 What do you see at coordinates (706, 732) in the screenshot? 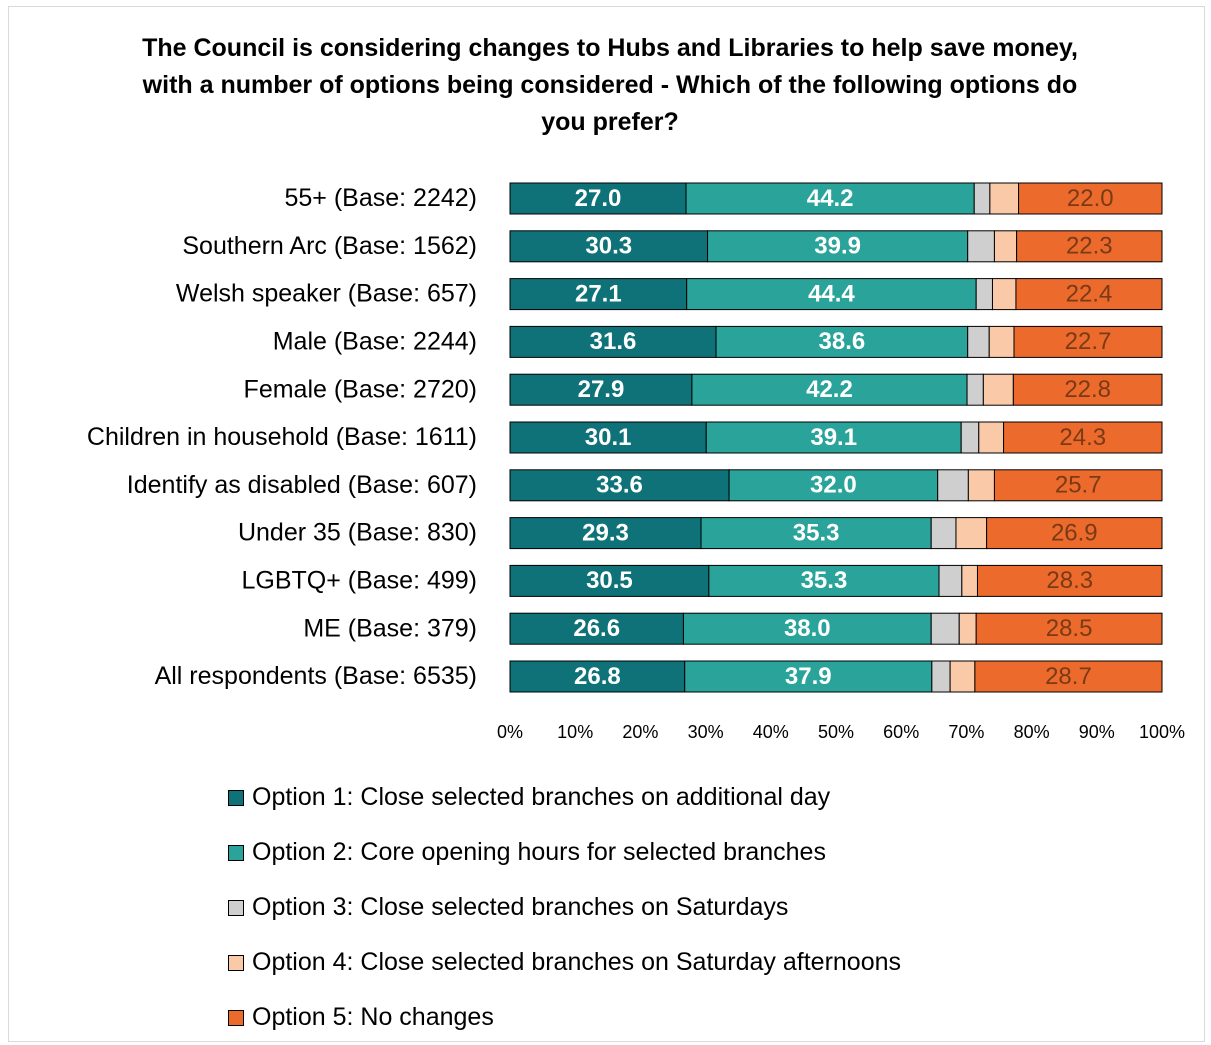
I see `x-tick-label: 30%` at bounding box center [706, 732].